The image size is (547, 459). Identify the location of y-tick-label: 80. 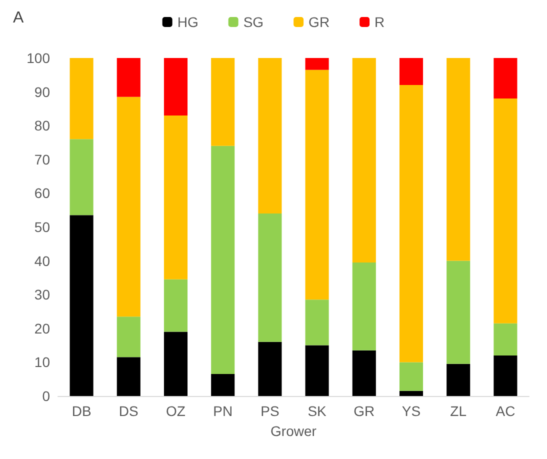
(42, 126).